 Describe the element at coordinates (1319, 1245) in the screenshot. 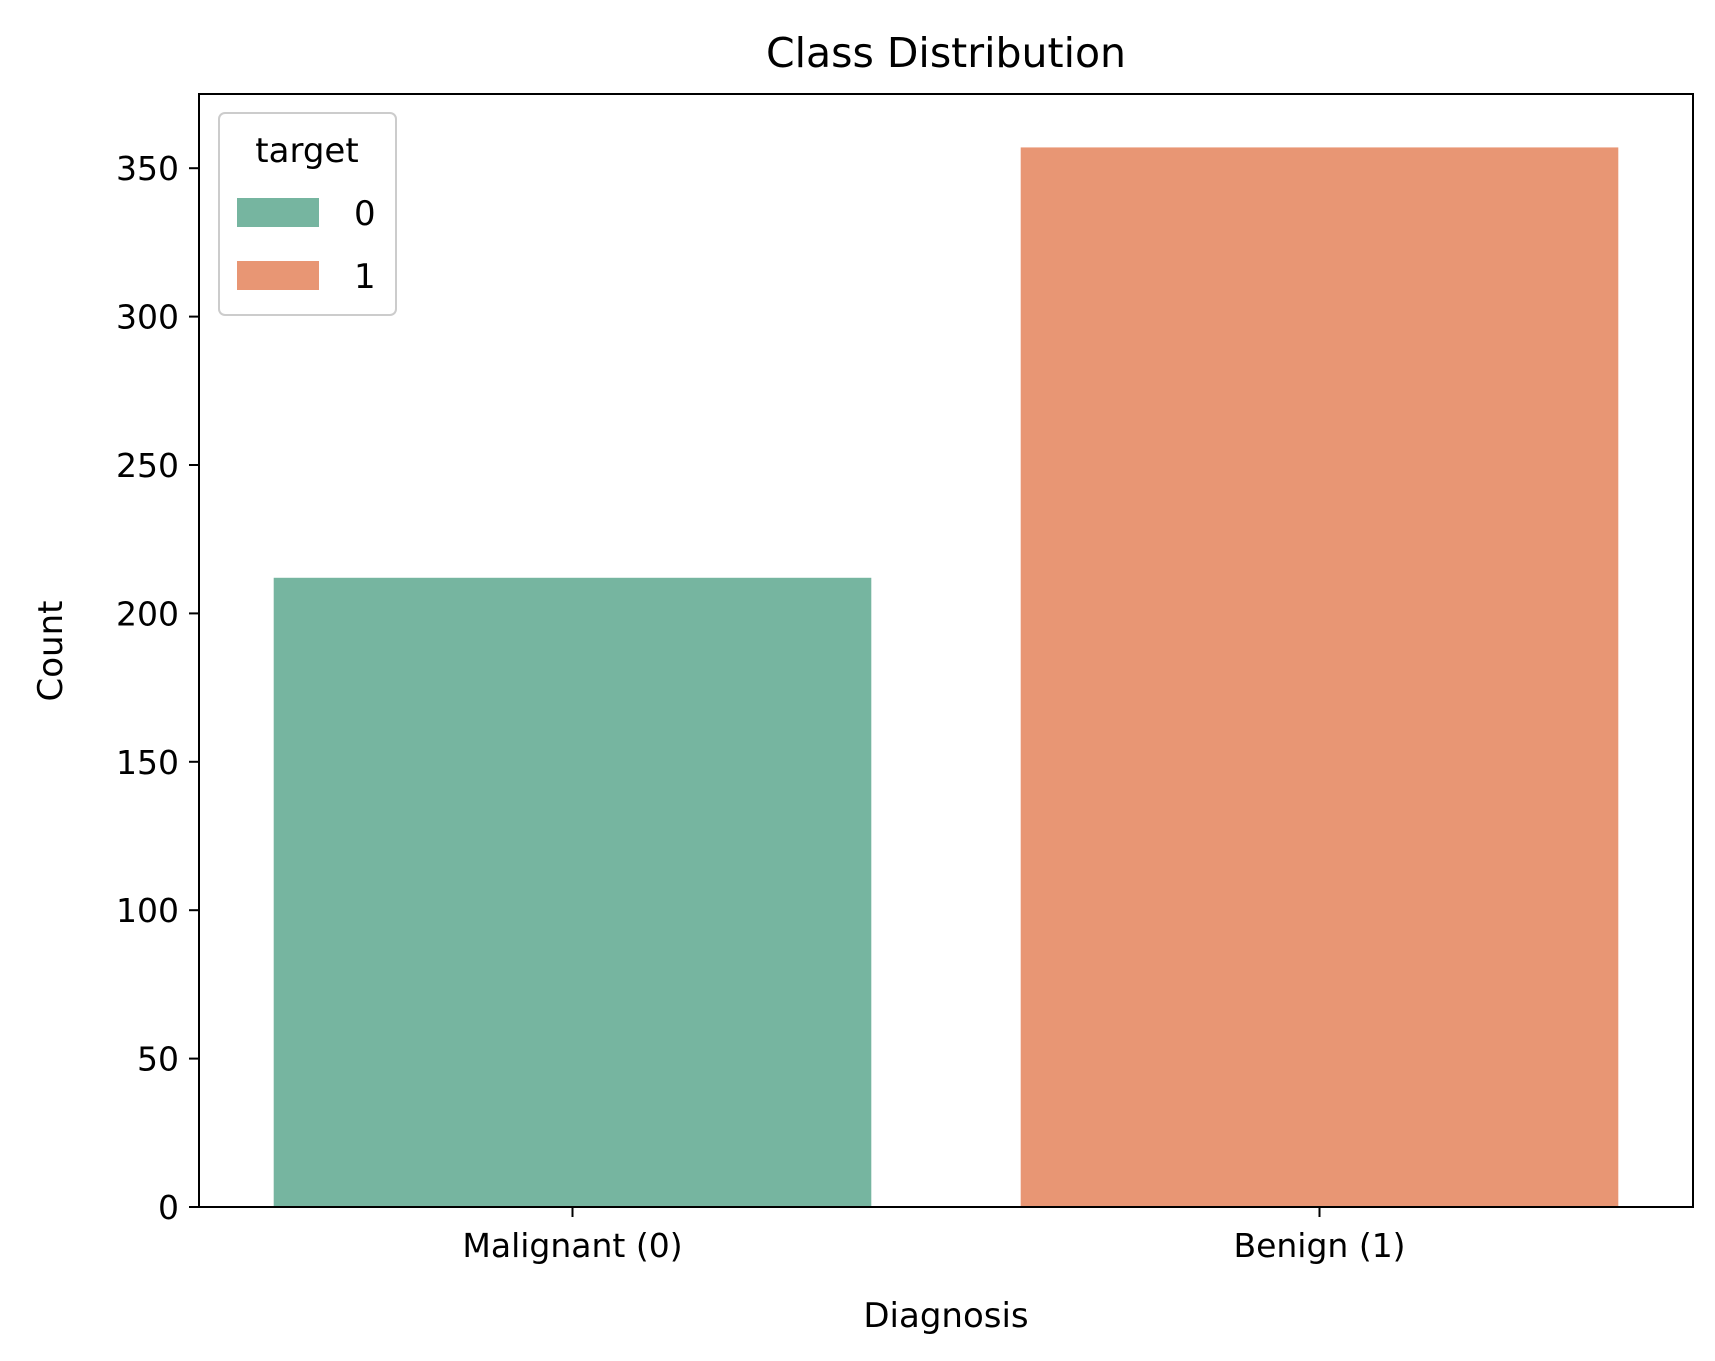

I see `x-tick-label-1: Benign (1)` at that location.